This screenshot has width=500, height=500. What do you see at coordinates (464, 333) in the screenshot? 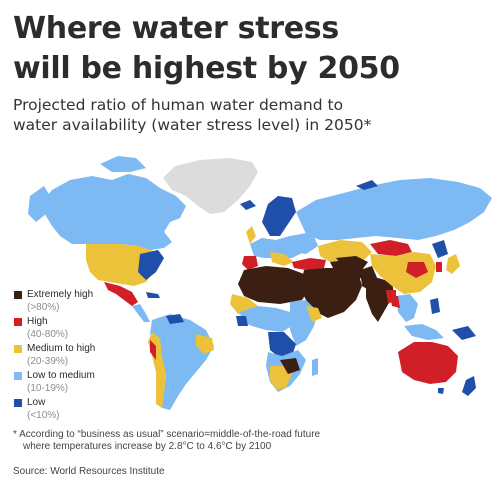
I see `papua` at bounding box center [464, 333].